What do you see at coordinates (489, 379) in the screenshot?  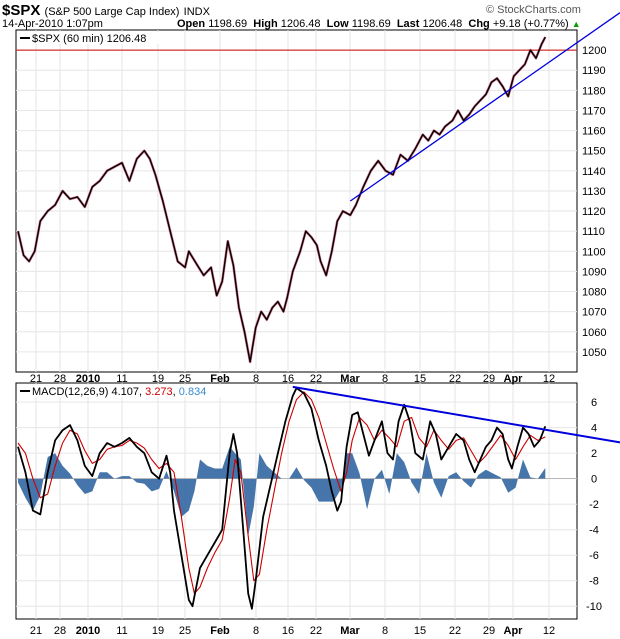 I see `price-x-tick-label: 29` at bounding box center [489, 379].